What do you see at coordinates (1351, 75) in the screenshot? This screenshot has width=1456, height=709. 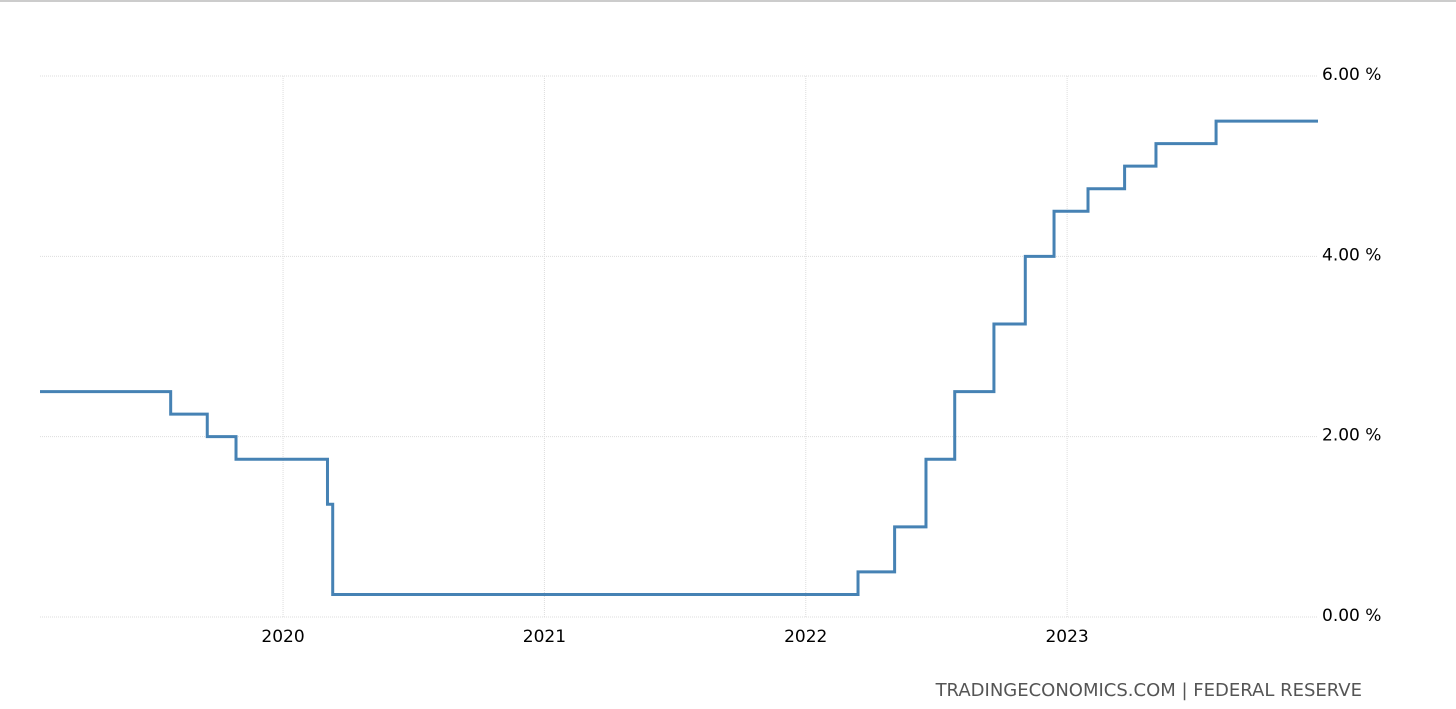 I see `y-tick-label: 6.00 %` at bounding box center [1351, 75].